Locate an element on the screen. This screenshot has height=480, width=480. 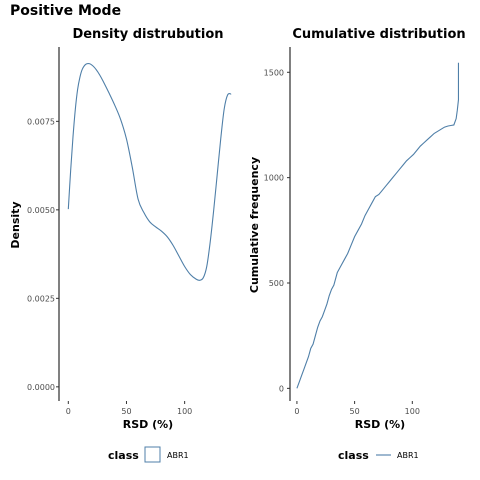
y-tick-label: 0.0000 is located at coordinates (41, 387).